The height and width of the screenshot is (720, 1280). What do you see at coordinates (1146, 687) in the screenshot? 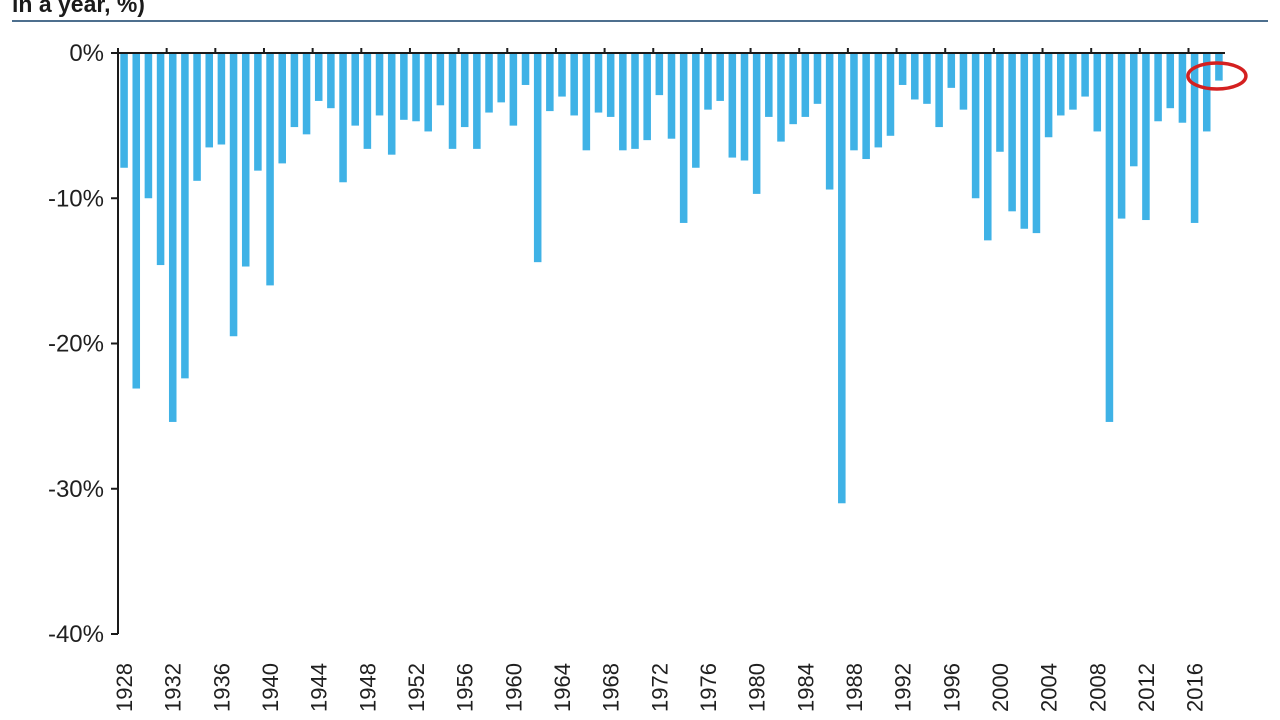
I see `x-tick-label: 2012` at bounding box center [1146, 687].